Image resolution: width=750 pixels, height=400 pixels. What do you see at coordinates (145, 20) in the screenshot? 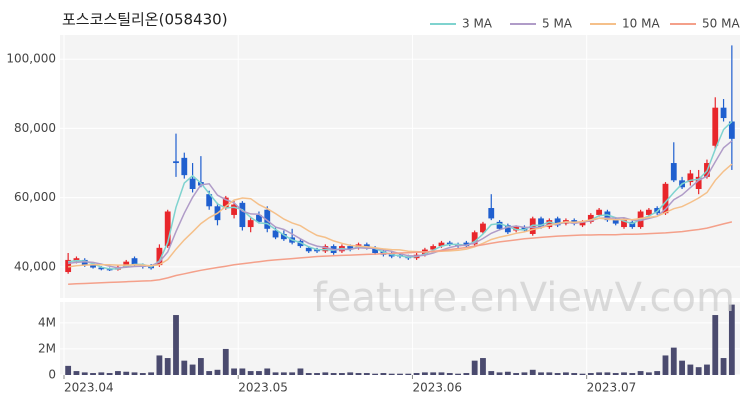
I see `chart-title: 포스코스틸리온(058430)` at bounding box center [145, 20].